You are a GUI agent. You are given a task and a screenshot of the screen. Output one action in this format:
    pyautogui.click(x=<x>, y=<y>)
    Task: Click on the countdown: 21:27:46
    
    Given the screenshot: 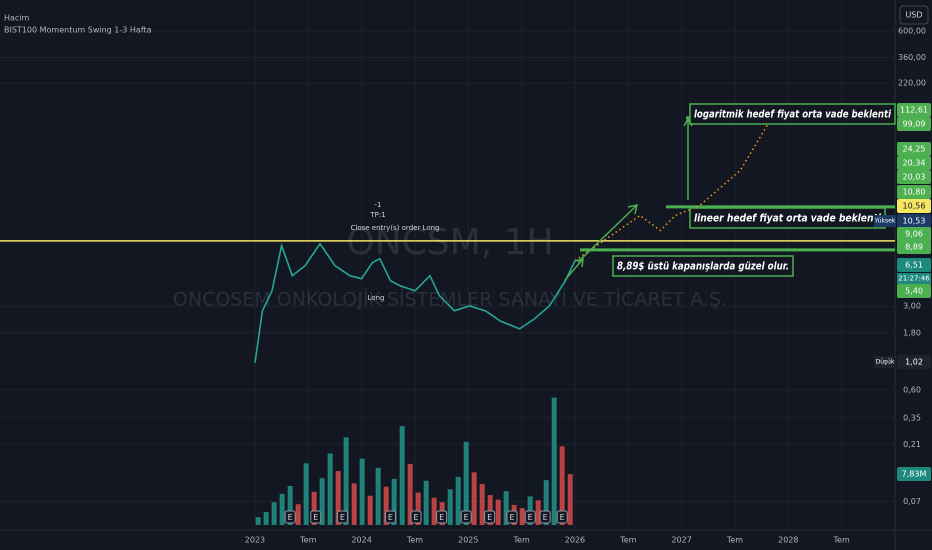 What is the action you would take?
    pyautogui.click(x=914, y=279)
    